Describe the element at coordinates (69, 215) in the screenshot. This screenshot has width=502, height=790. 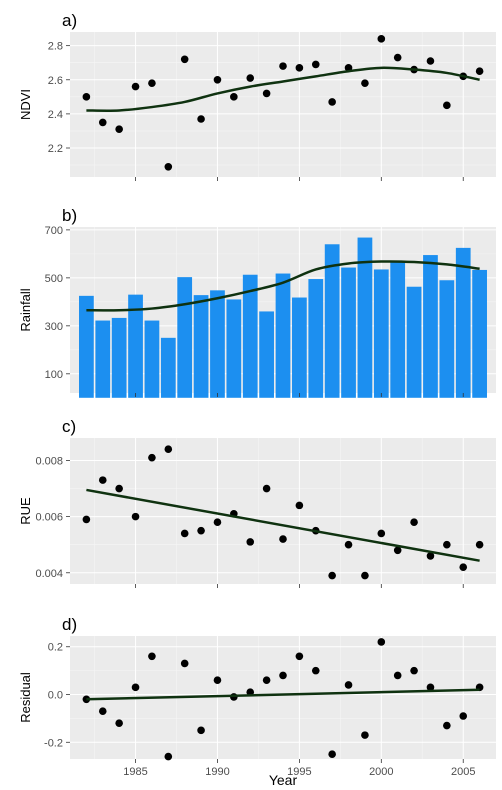
I see `panel-label: b)` at that location.